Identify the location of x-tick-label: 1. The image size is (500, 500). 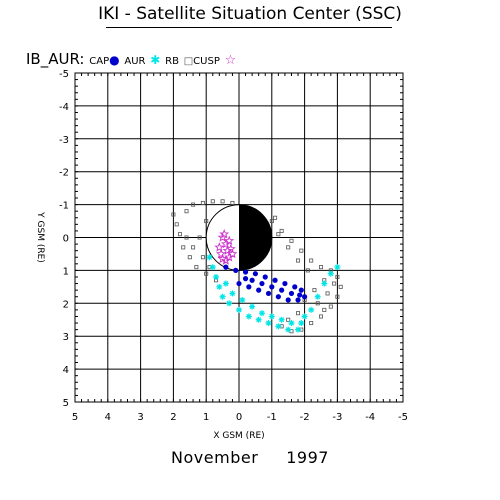
(206, 417).